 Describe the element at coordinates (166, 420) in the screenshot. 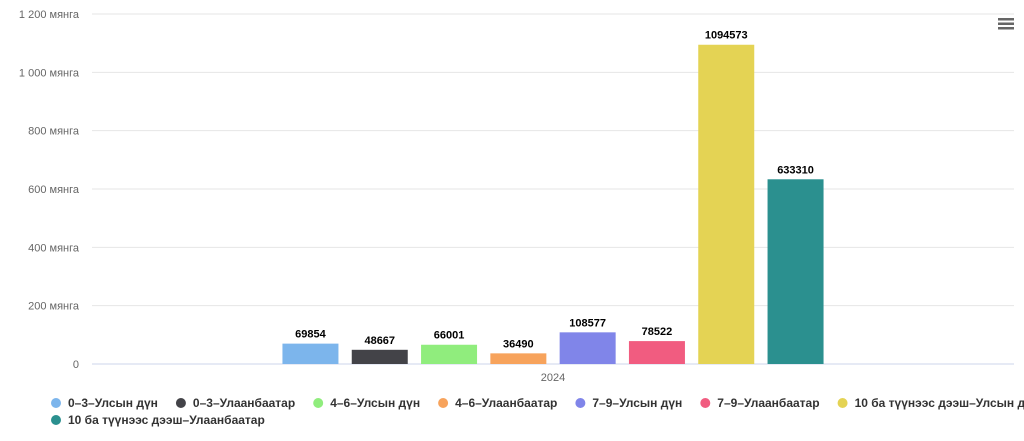

I see `legend-label: 10 ба түүнээс дээш–Улаанбаатар` at that location.